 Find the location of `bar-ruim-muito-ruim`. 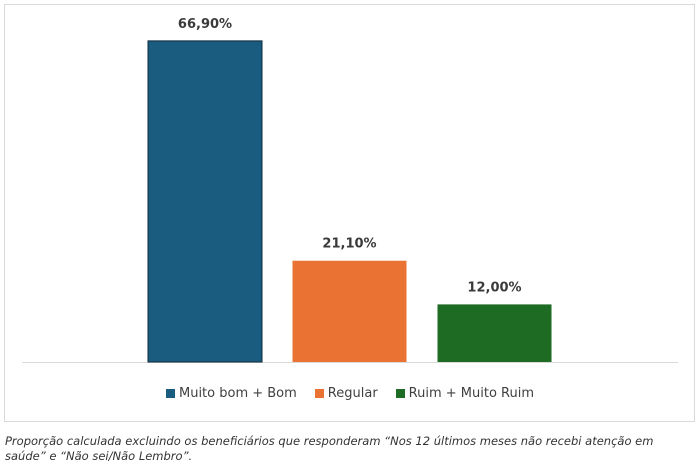

bar-ruim-muito-ruim is located at coordinates (494, 333).